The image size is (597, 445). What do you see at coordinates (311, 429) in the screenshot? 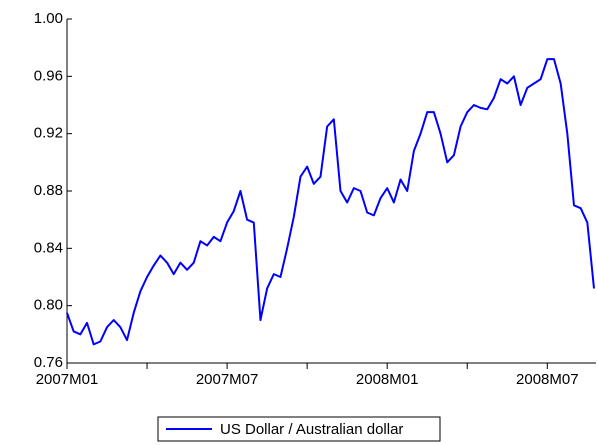
I see `legend-label: US Dollar / Australian dollar` at bounding box center [311, 429].